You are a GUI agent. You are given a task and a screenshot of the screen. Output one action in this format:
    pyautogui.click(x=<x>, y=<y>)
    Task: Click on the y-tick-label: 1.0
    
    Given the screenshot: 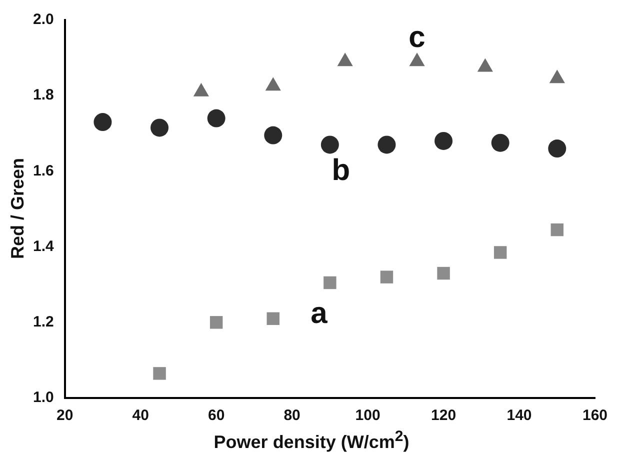 What is the action you would take?
    pyautogui.click(x=43, y=397)
    